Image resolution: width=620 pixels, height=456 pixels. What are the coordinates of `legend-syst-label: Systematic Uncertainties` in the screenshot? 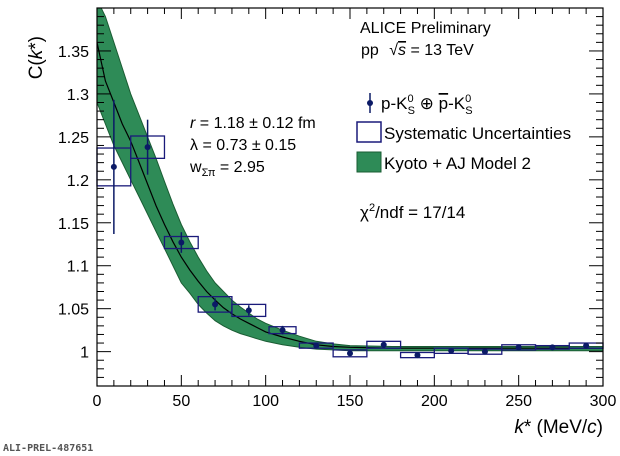 It's located at (477, 133).